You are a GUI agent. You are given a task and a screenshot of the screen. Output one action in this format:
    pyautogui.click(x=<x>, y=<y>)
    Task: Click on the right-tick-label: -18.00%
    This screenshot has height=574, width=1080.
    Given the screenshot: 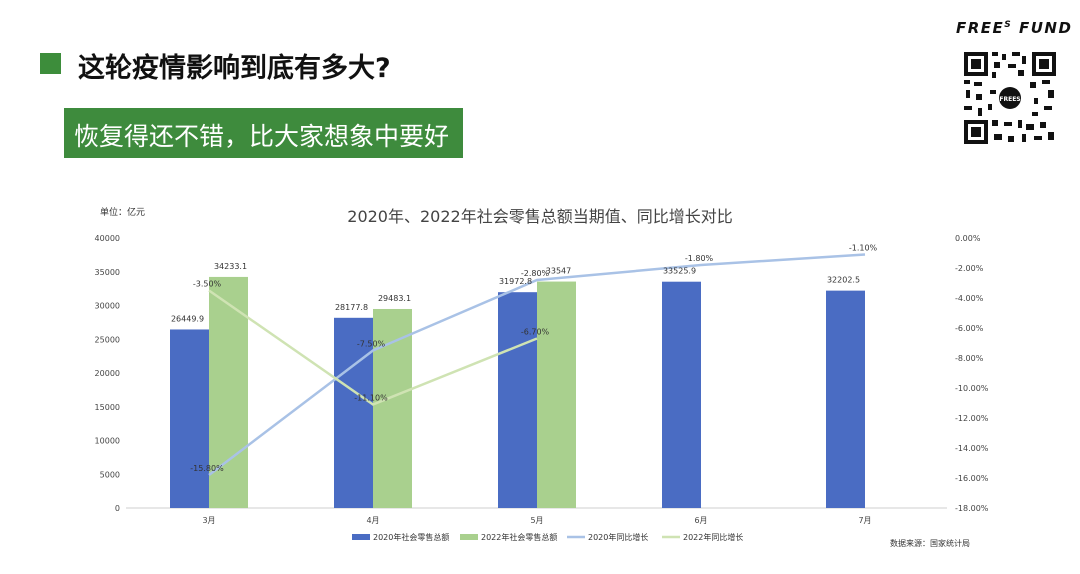 What is the action you would take?
    pyautogui.click(x=972, y=508)
    